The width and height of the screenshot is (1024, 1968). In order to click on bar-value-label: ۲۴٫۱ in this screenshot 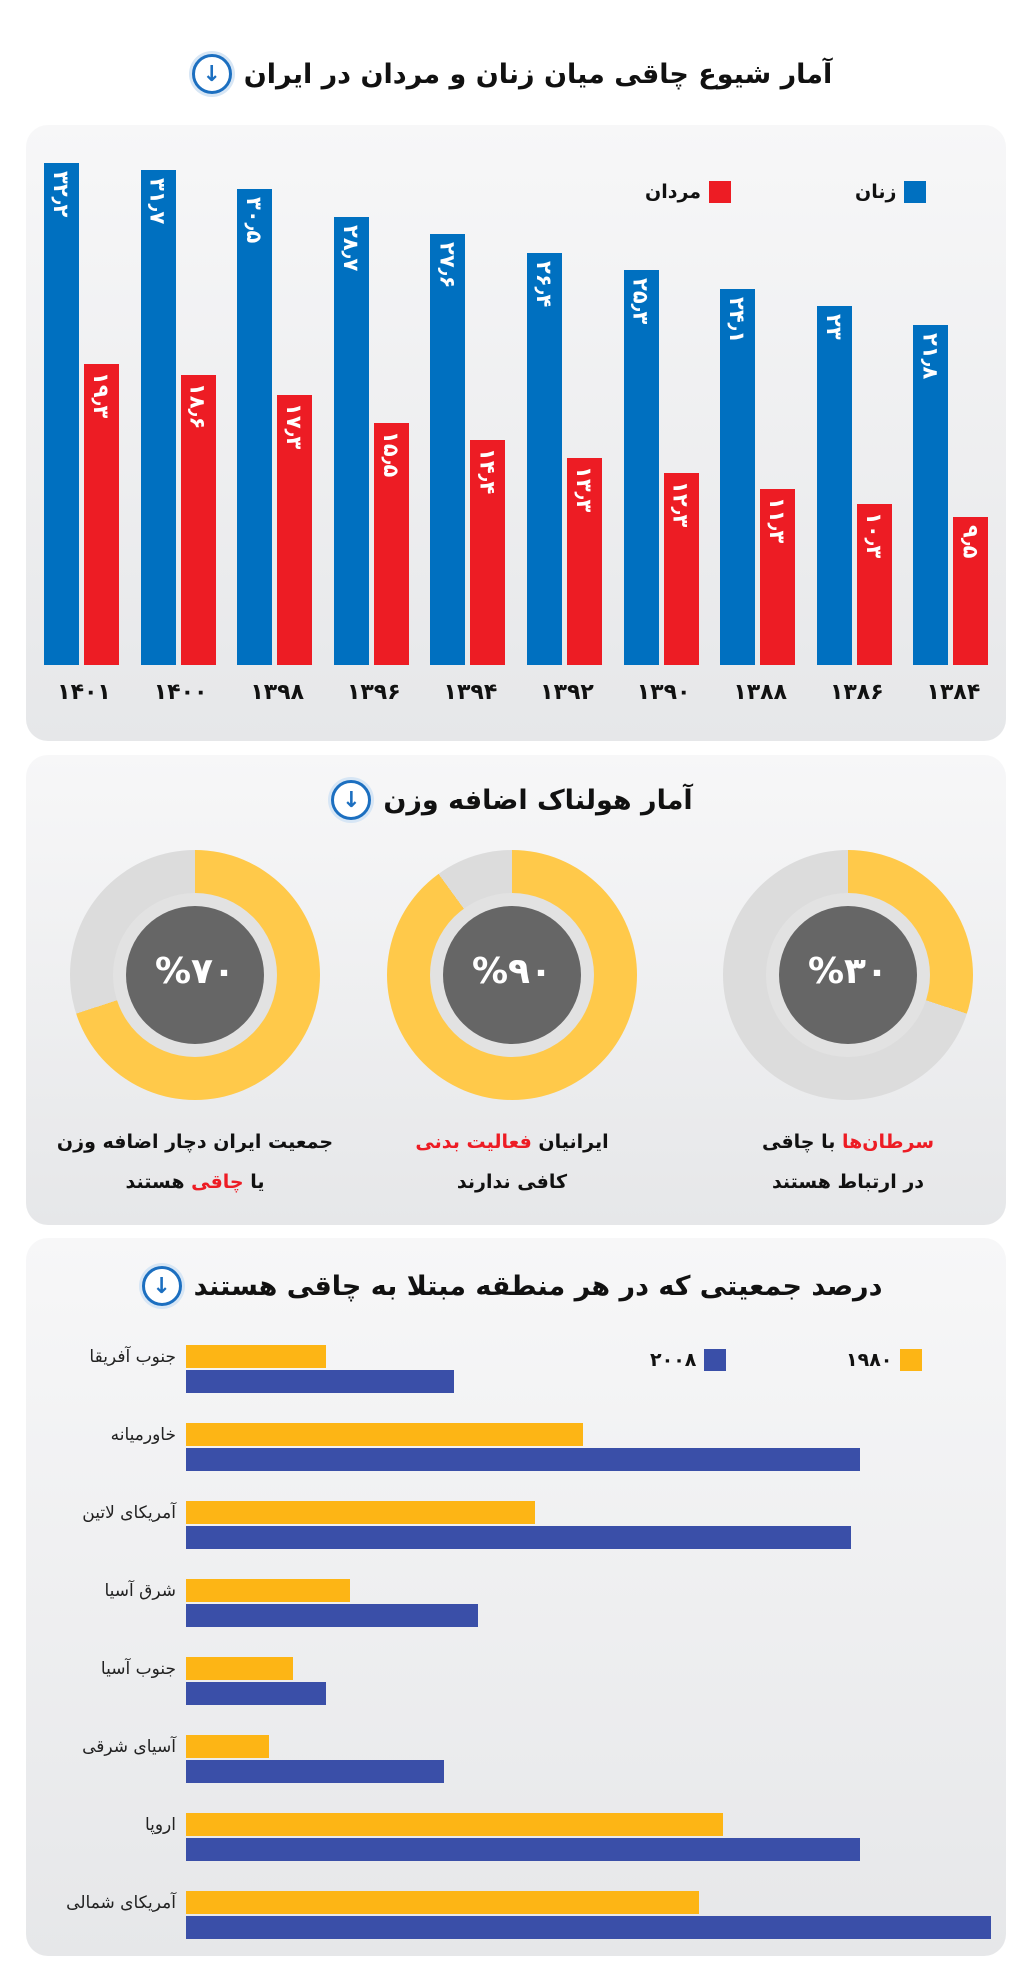, I will do `click(737, 320)`.